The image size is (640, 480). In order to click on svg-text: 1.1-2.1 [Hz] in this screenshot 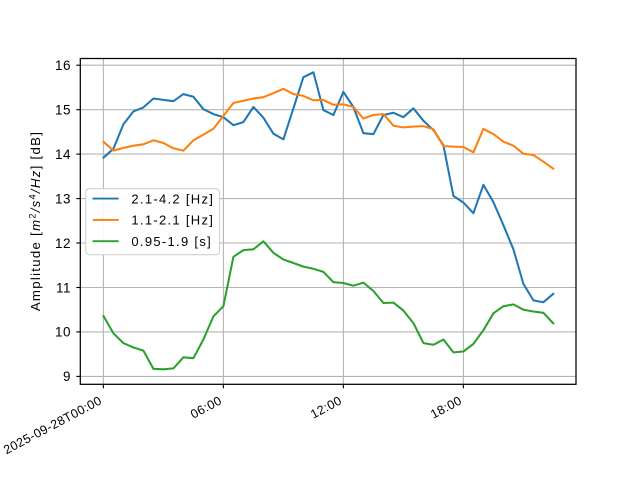, I will do `click(172, 220)`.